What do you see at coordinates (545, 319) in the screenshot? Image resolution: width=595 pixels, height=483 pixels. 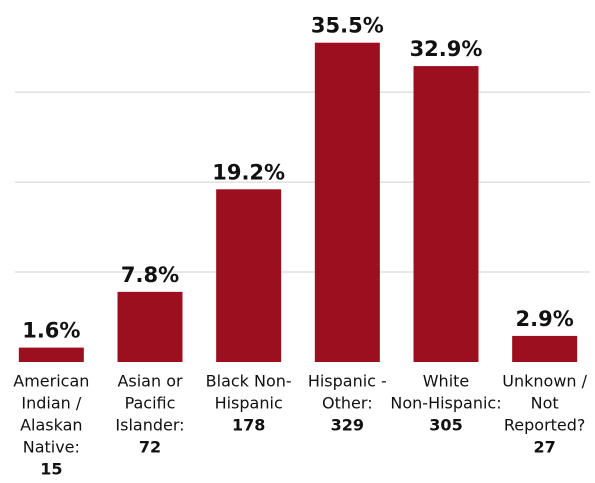 I see `value-label: 2.9%` at bounding box center [545, 319].